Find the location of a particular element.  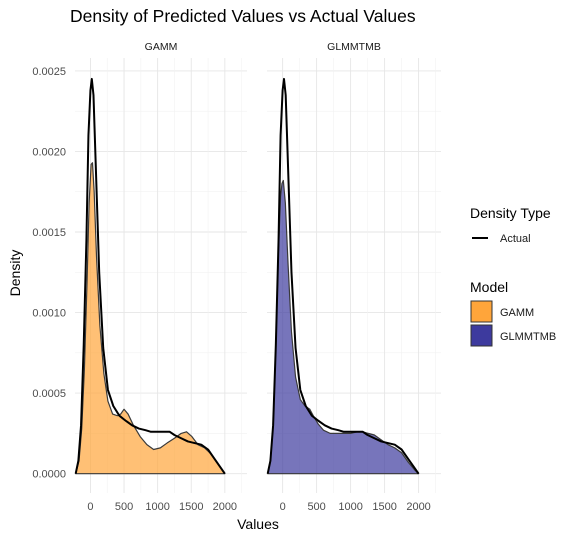

facet-label-gamm: GAMM is located at coordinates (161, 47).